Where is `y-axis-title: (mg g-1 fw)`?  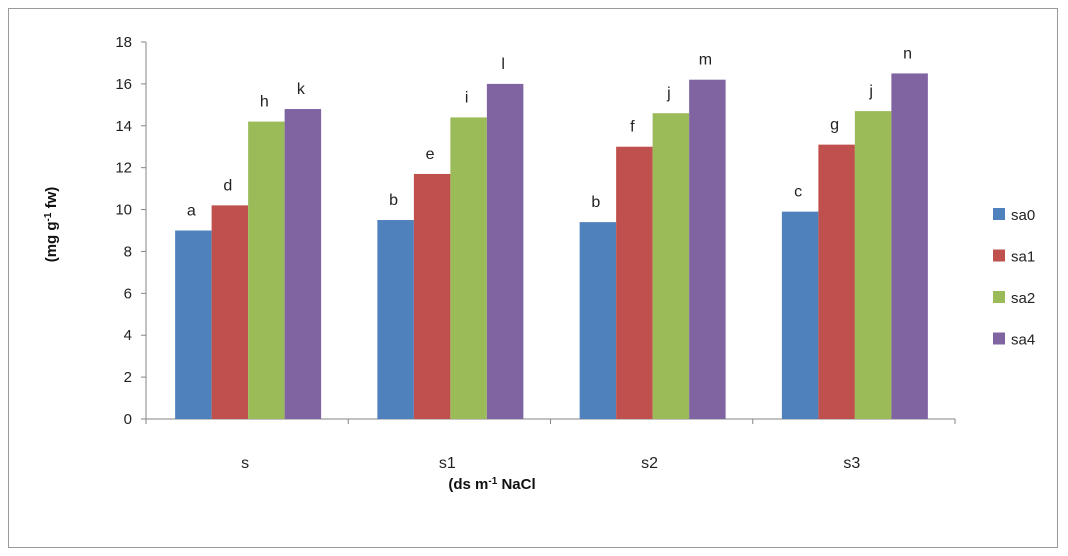
y-axis-title: (mg g-1 fw) is located at coordinates (52, 225).